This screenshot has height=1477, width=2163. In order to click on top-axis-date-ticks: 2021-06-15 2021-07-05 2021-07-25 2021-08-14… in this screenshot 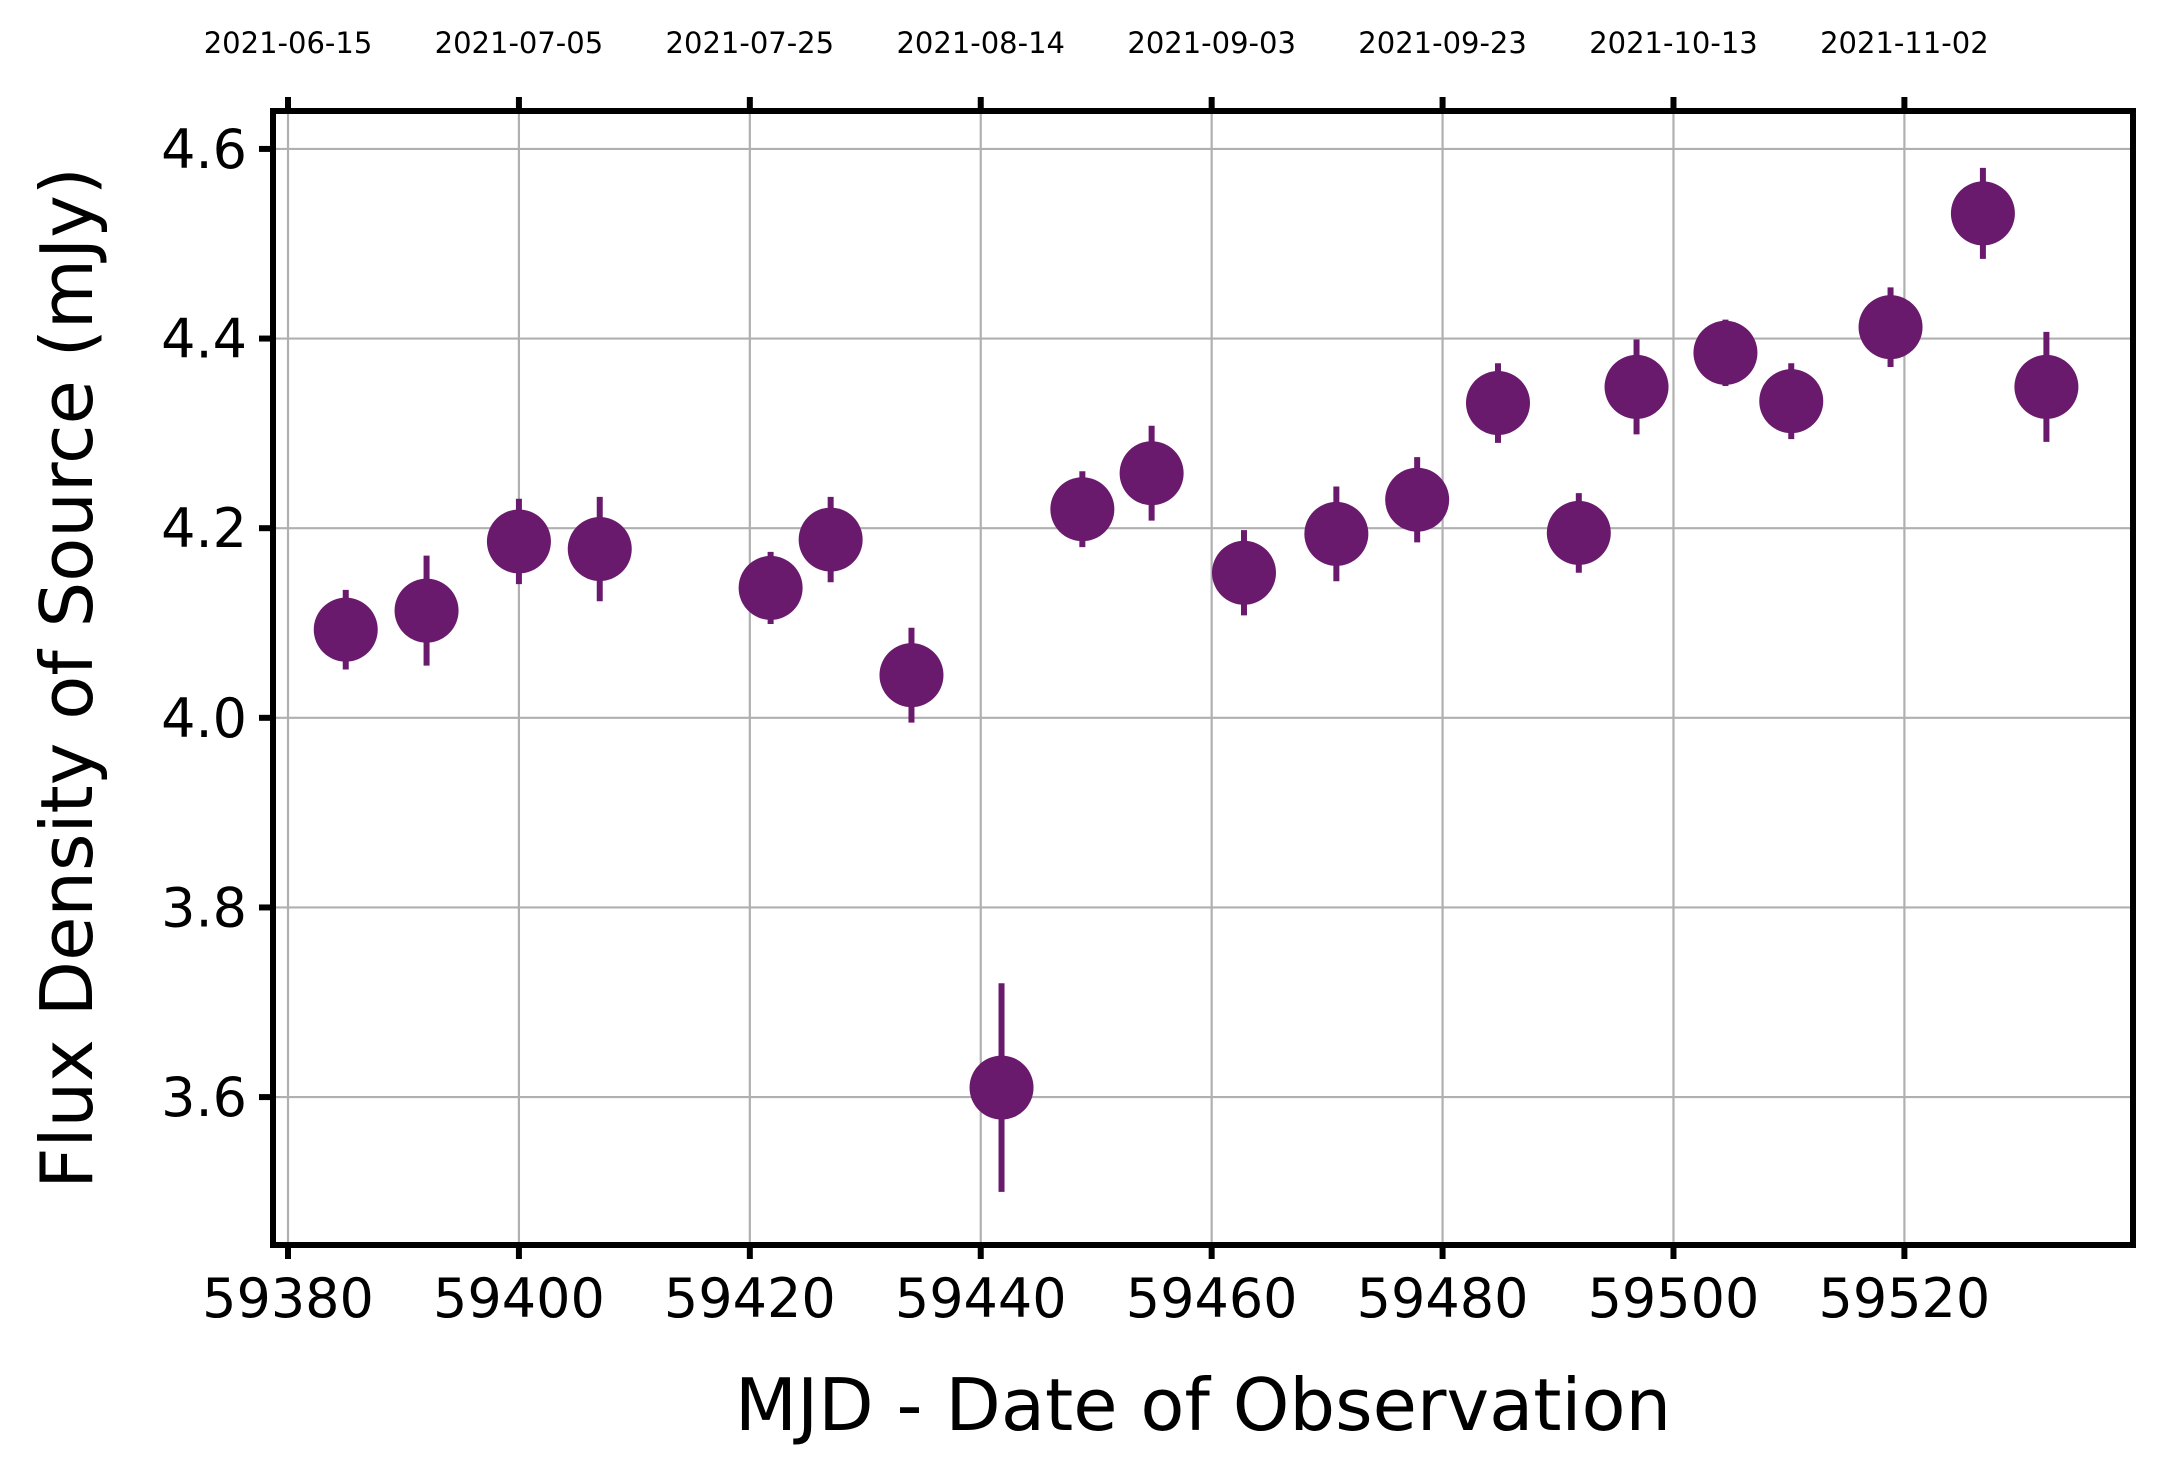, I will do `click(1096, 68)`.